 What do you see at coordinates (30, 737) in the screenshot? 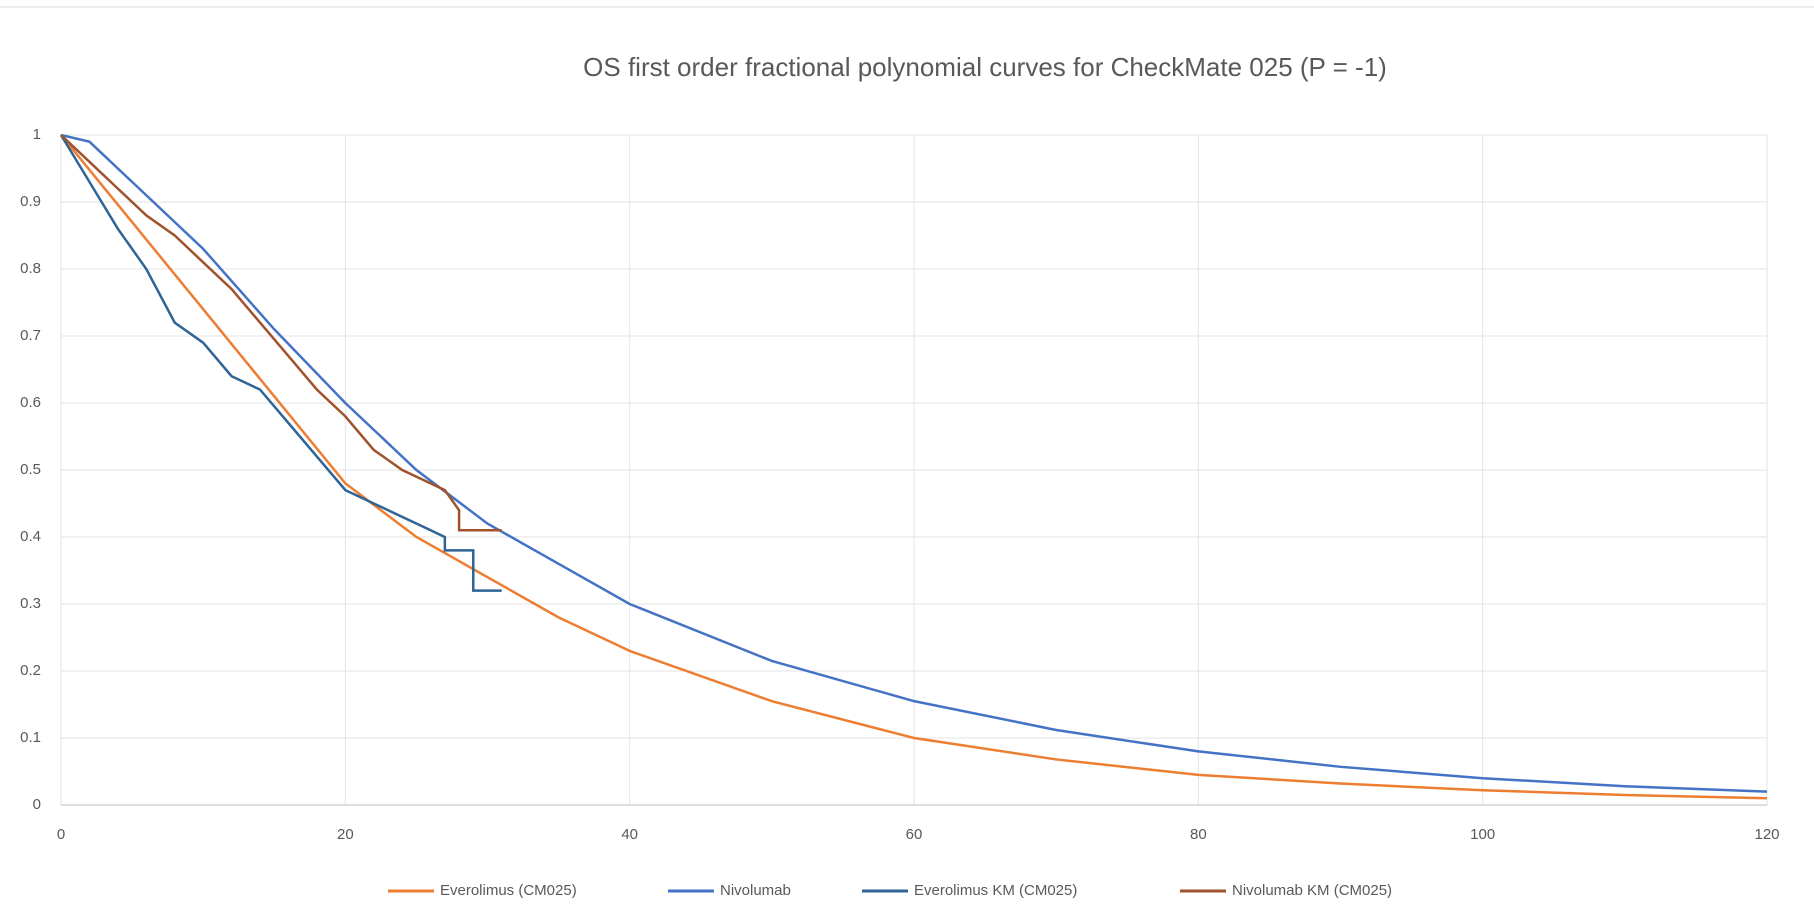
I see `y-tick-label: 0.1` at bounding box center [30, 737].